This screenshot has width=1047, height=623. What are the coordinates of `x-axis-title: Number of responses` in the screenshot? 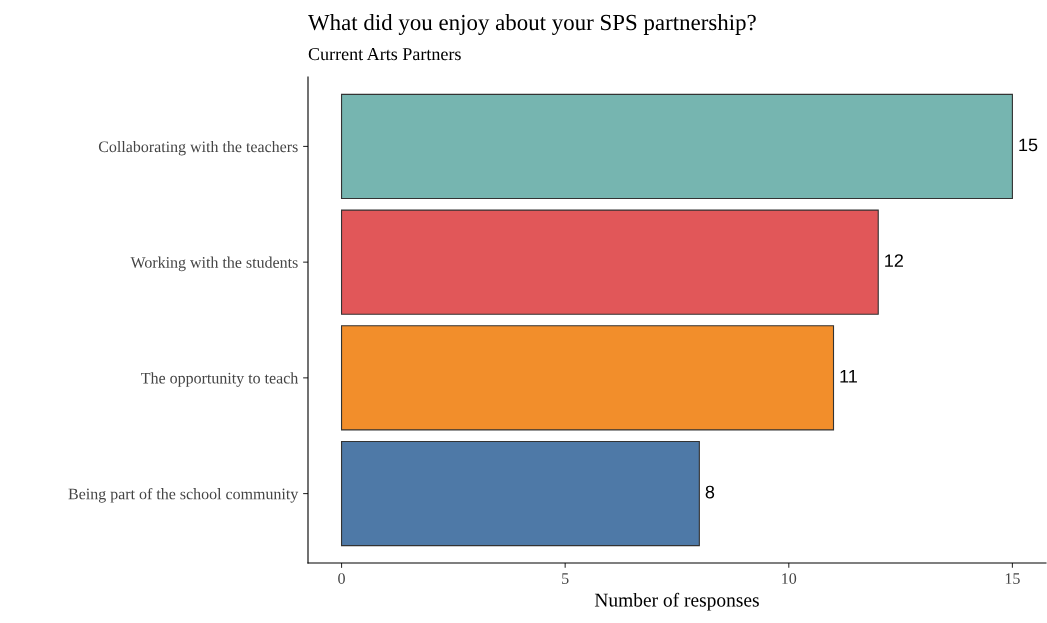 It's located at (676, 601).